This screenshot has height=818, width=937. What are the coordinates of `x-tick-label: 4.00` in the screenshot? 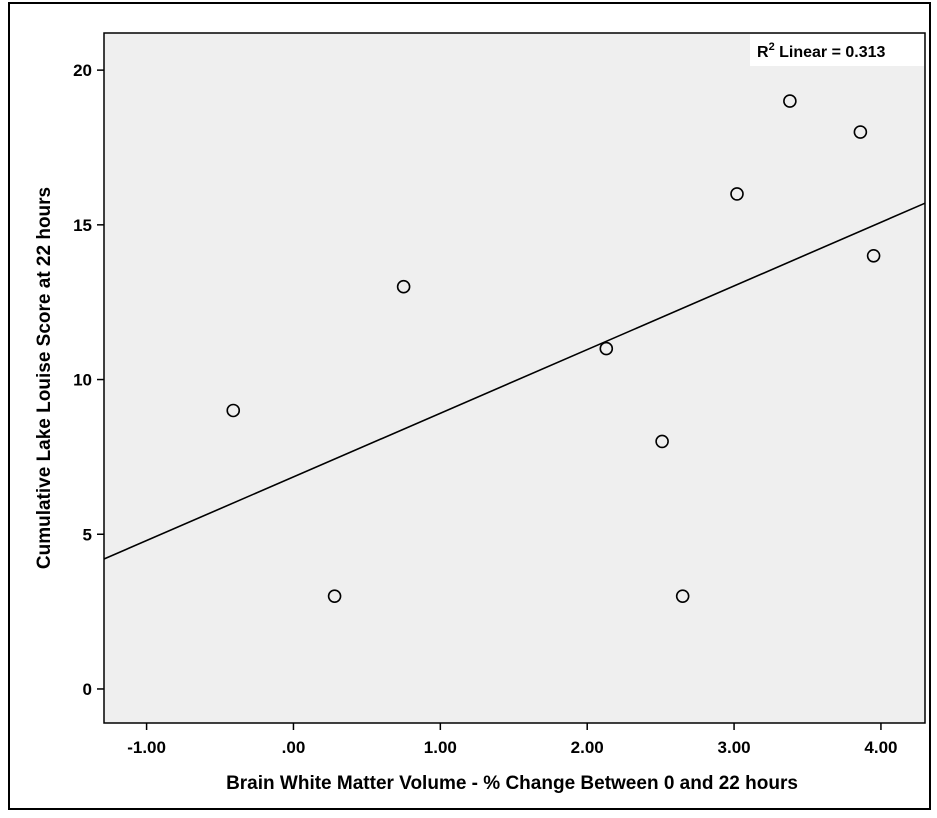 It's located at (880, 747).